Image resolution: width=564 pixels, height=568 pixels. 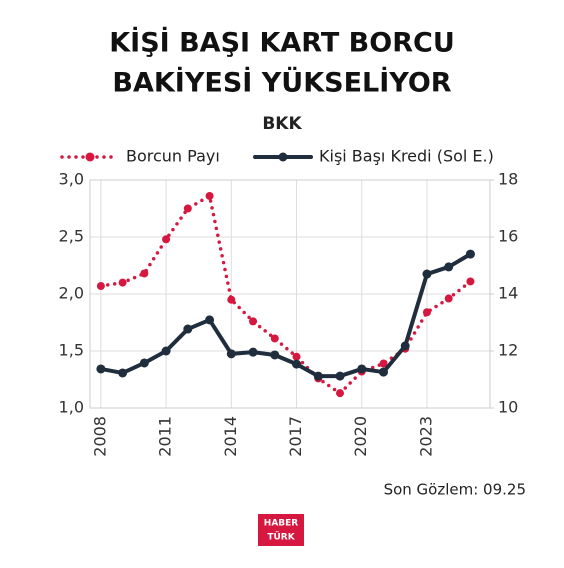 What do you see at coordinates (281, 530) in the screenshot?
I see `logo-box` at bounding box center [281, 530].